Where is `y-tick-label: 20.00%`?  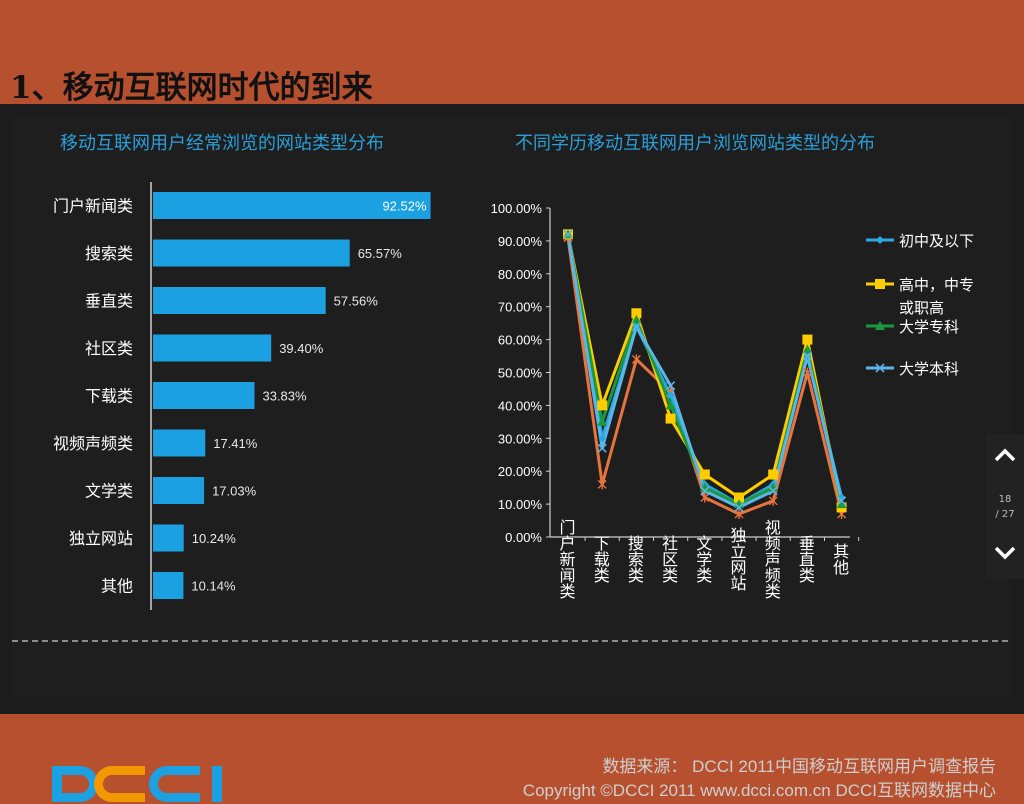 y-tick-label: 20.00% is located at coordinates (520, 471).